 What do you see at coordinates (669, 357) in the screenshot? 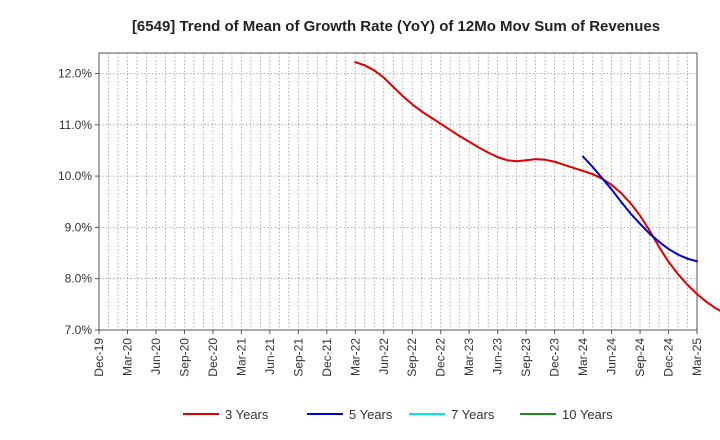
I see `x-tick-label: Dec-24` at bounding box center [669, 357].